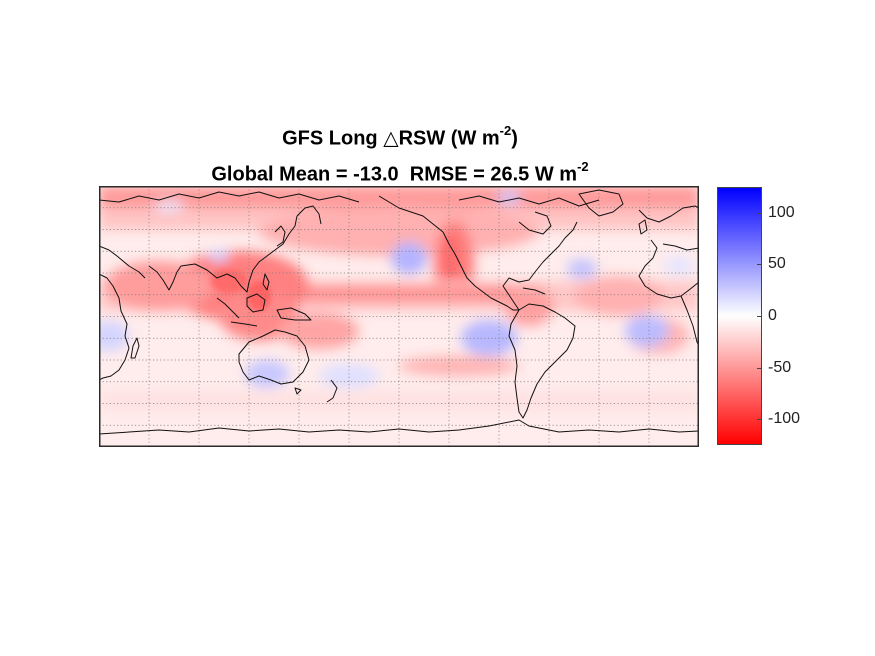  I want to click on colorbar-tick-label: 100, so click(781, 212).